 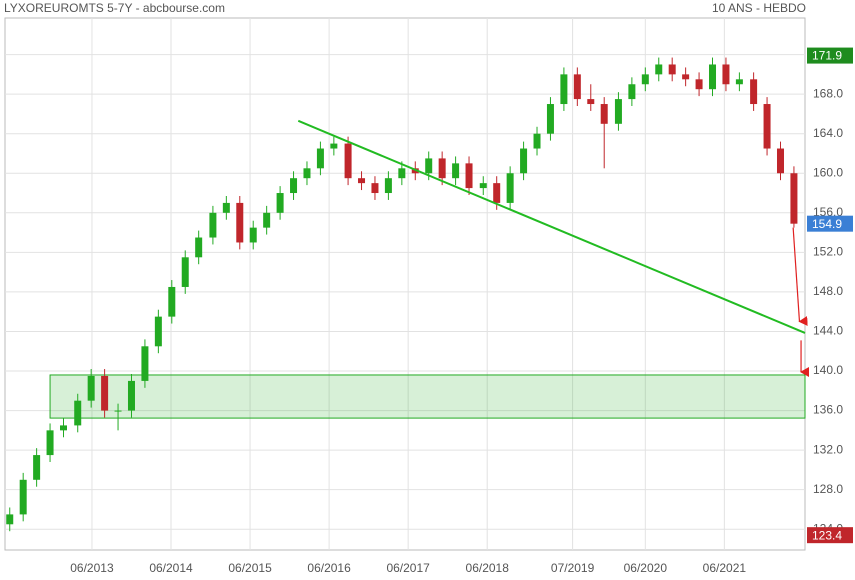 I want to click on y-tick-label: 132.0, so click(x=828, y=449).